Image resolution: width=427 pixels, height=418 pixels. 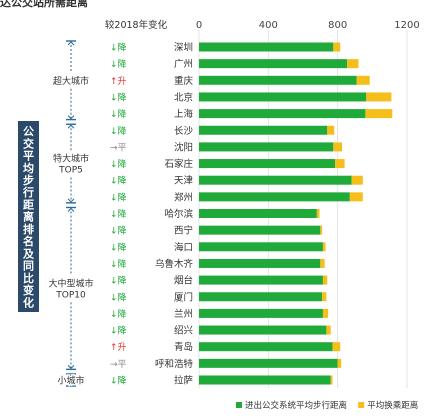 I want to click on category-label: 乌鲁木齐, so click(x=174, y=264).